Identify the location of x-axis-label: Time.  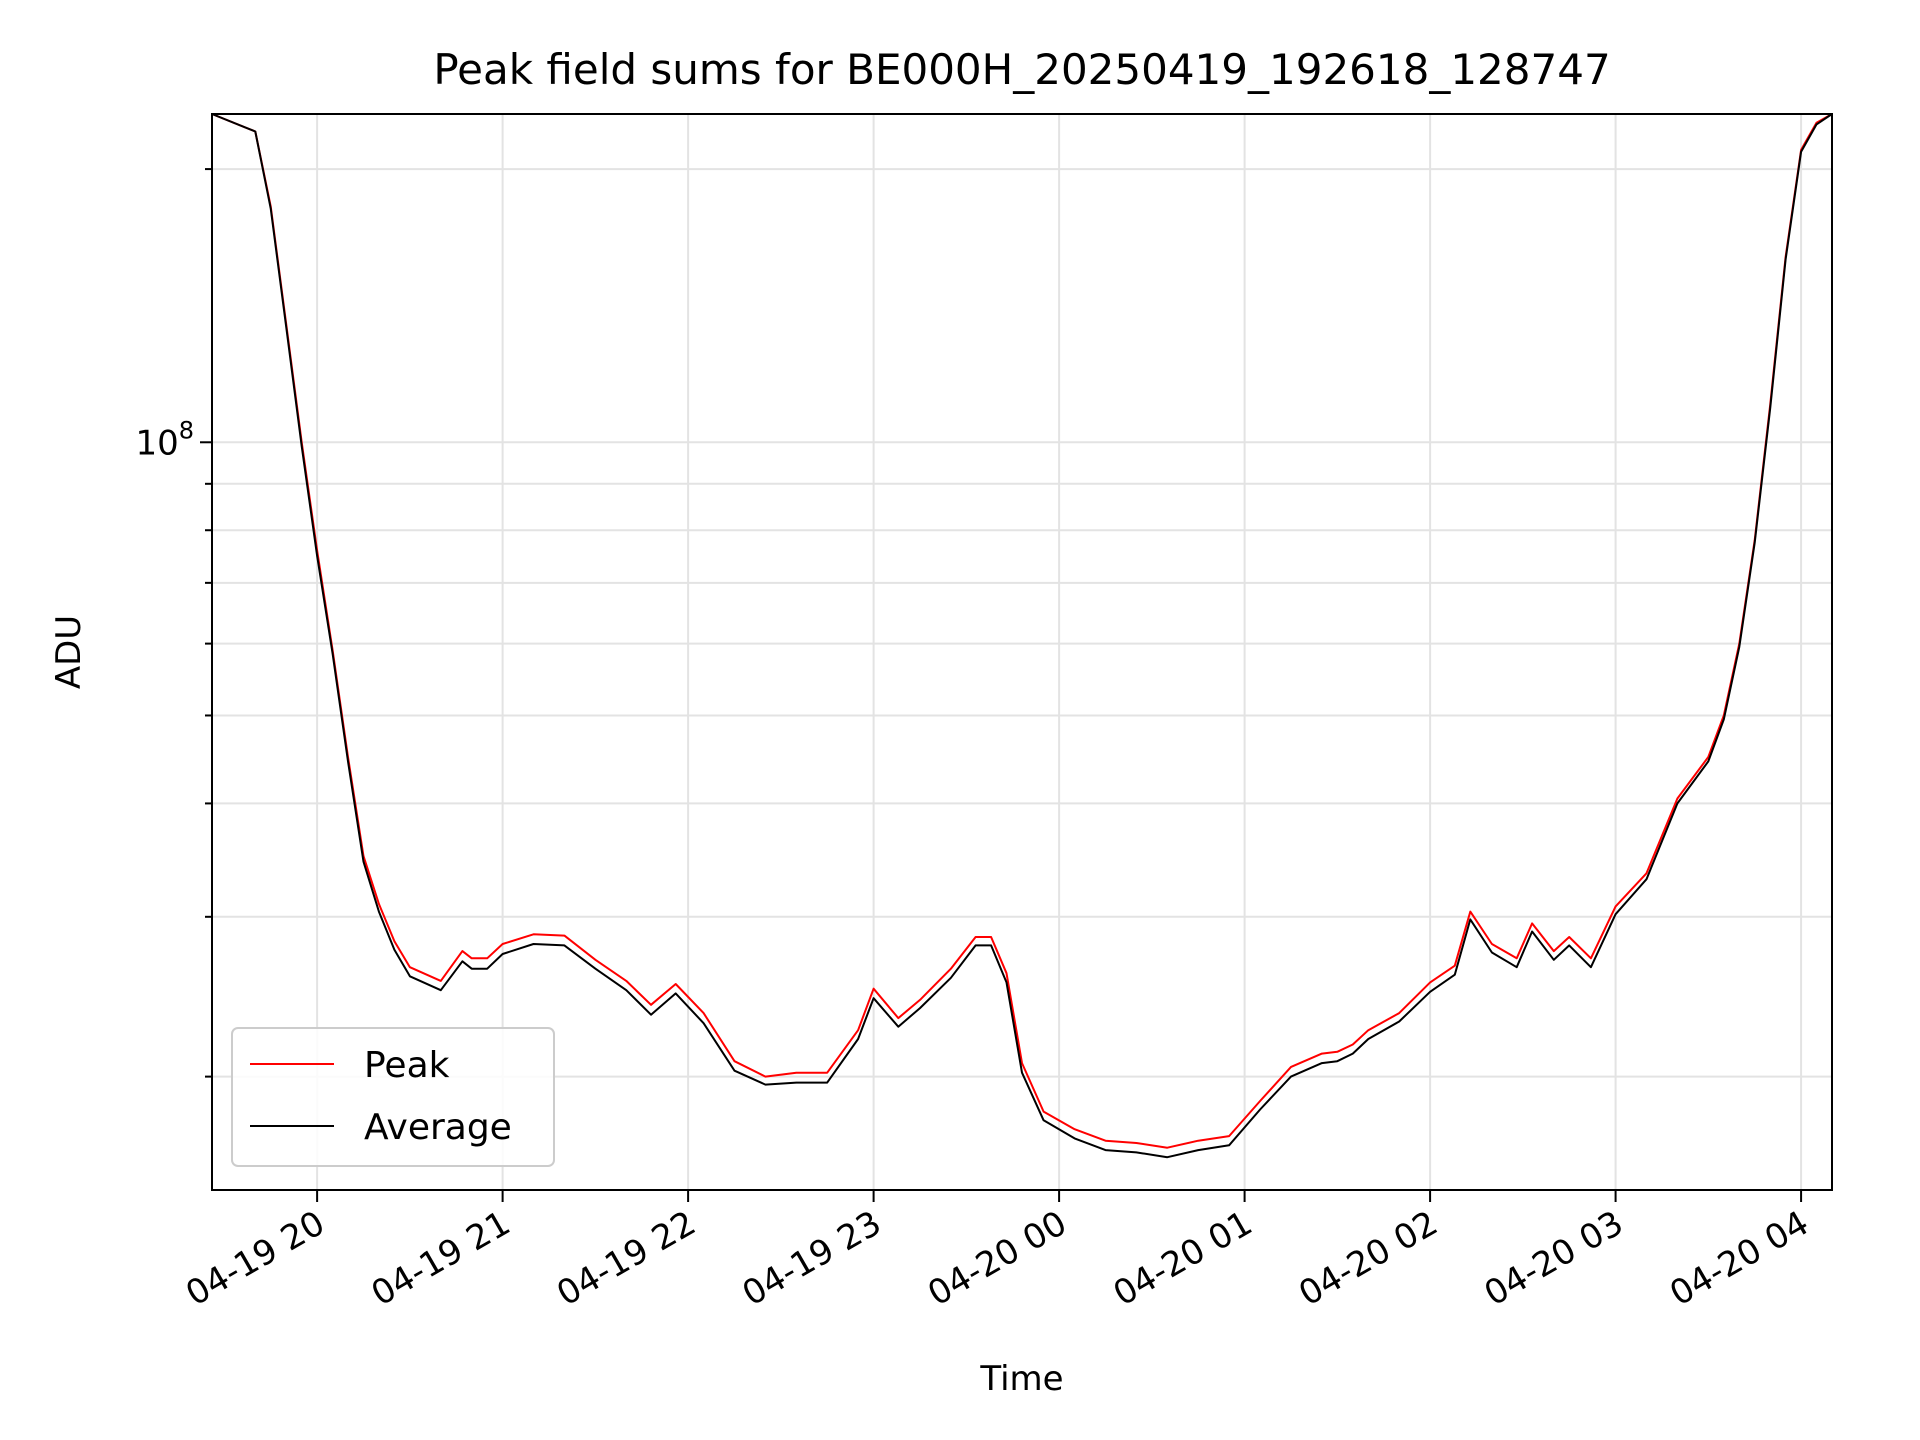
(1021, 1379).